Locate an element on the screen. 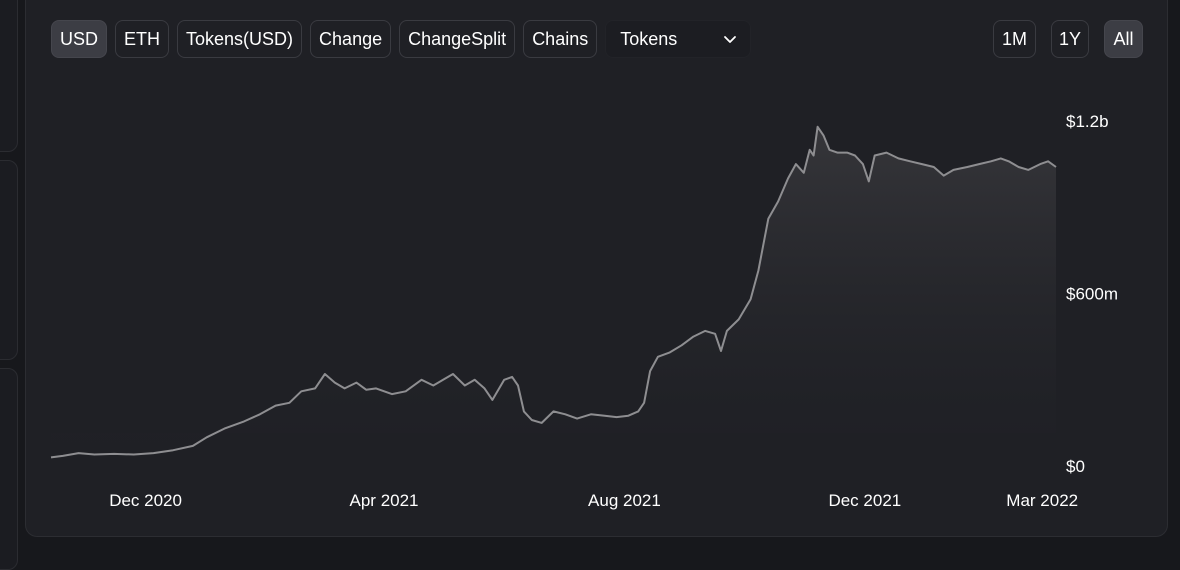 The image size is (1180, 570). tokens-dropdown: Tokens is located at coordinates (678, 39).